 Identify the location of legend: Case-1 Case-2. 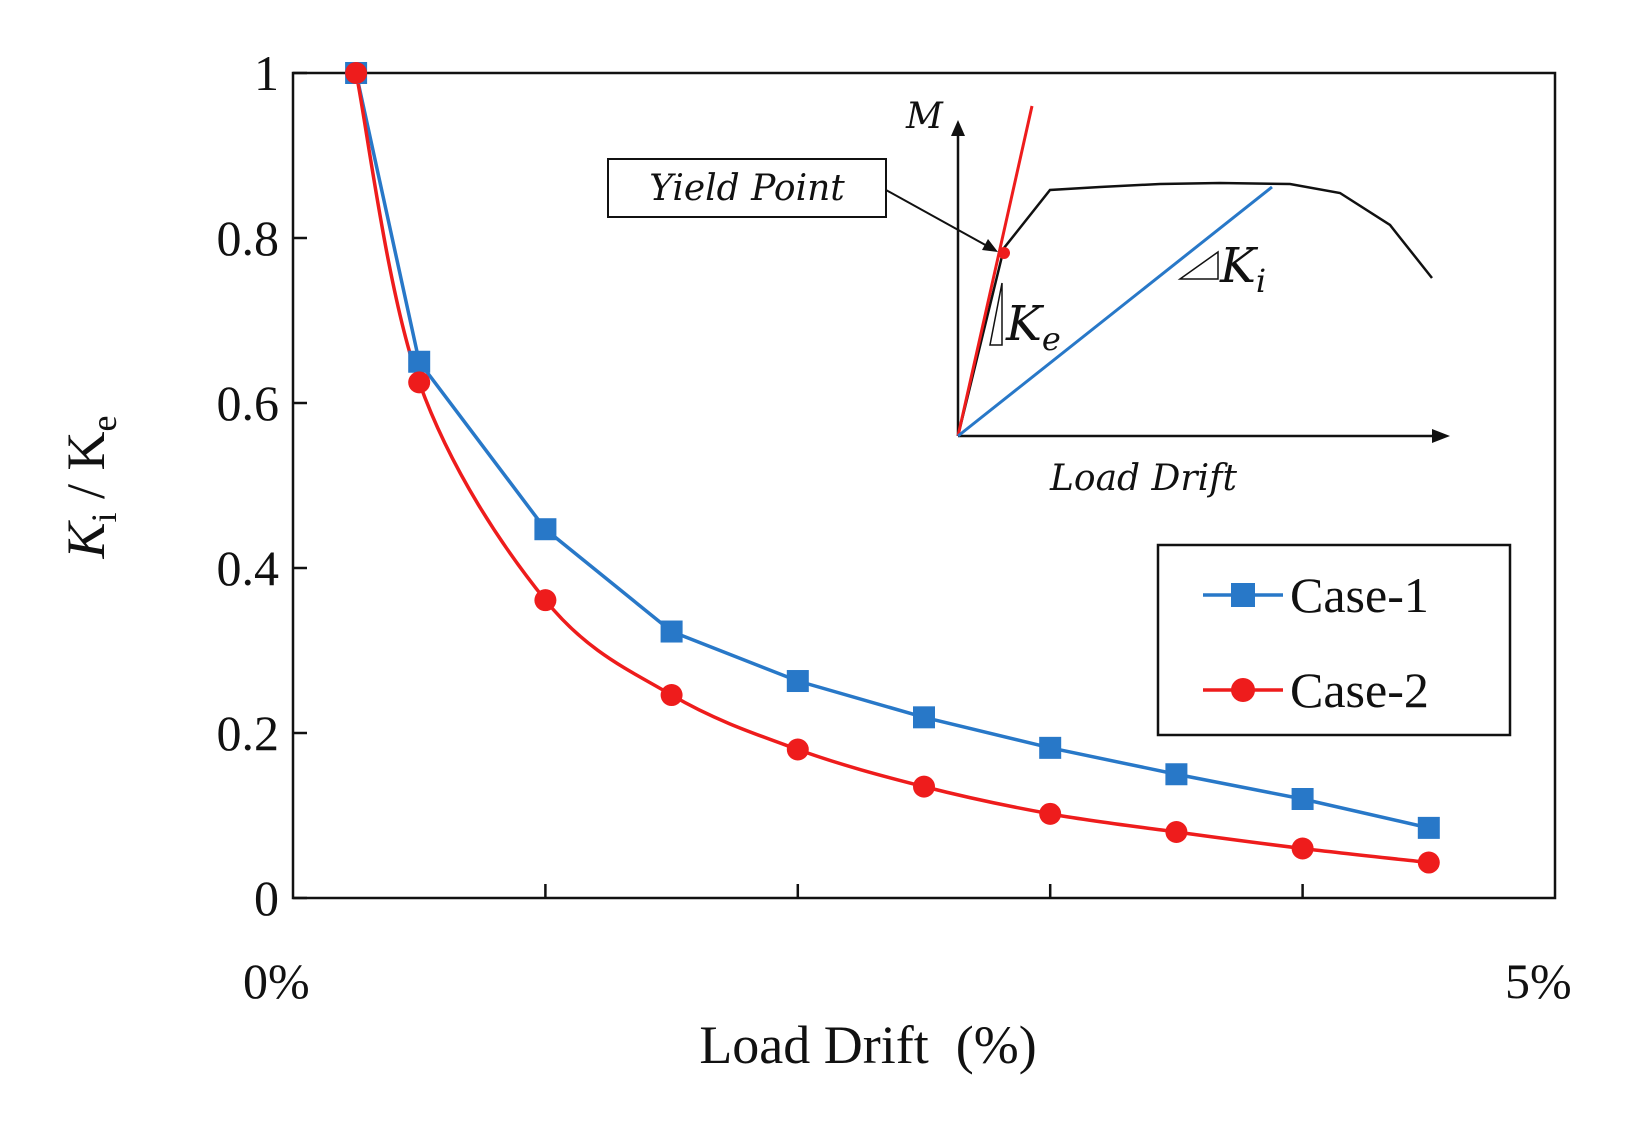
(1334, 640).